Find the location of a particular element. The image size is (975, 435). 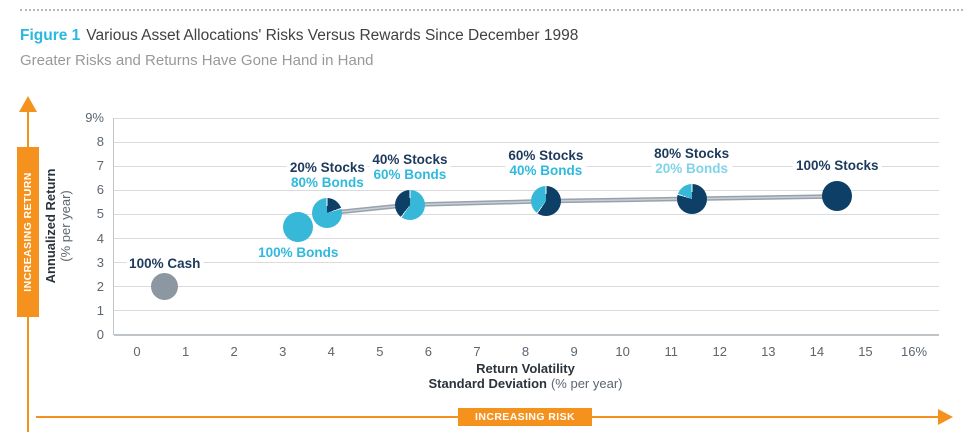

x-tick: 14 is located at coordinates (817, 351).